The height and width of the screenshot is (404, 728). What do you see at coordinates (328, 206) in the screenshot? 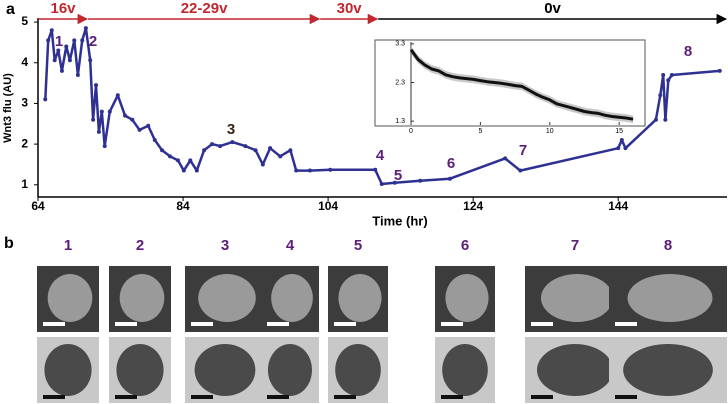
I see `x-tick-label: 104` at bounding box center [328, 206].